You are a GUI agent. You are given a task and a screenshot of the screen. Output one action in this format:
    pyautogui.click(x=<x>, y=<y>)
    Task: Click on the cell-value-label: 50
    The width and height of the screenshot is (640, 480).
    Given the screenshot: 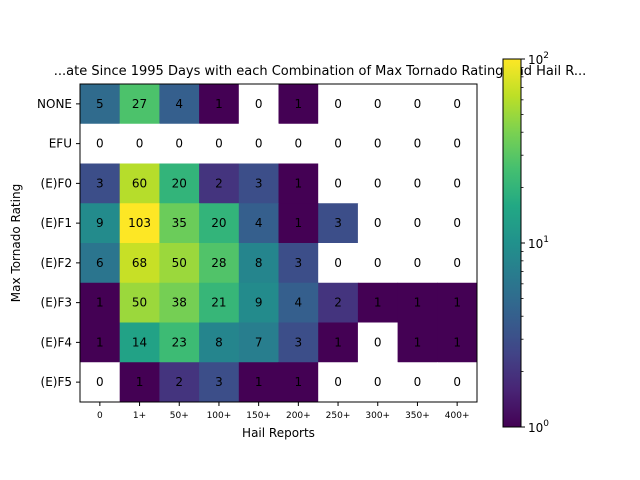 What is the action you would take?
    pyautogui.click(x=139, y=303)
    